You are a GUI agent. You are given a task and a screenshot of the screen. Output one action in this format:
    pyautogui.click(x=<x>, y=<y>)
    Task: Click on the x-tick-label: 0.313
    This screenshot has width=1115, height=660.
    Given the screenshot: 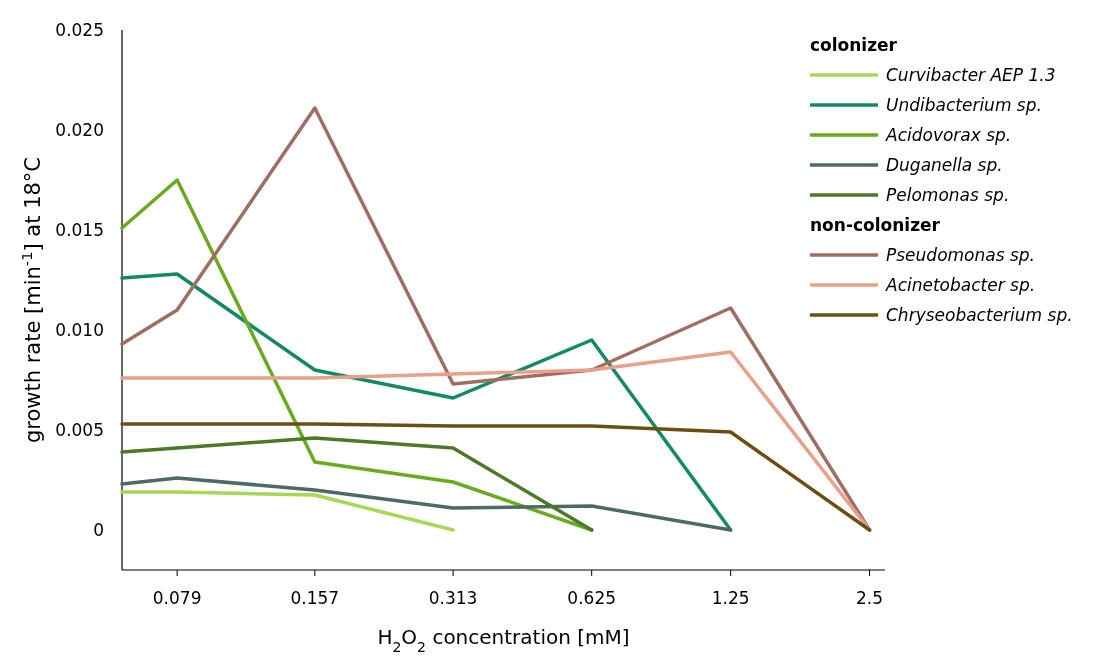 What is the action you would take?
    pyautogui.click(x=453, y=598)
    